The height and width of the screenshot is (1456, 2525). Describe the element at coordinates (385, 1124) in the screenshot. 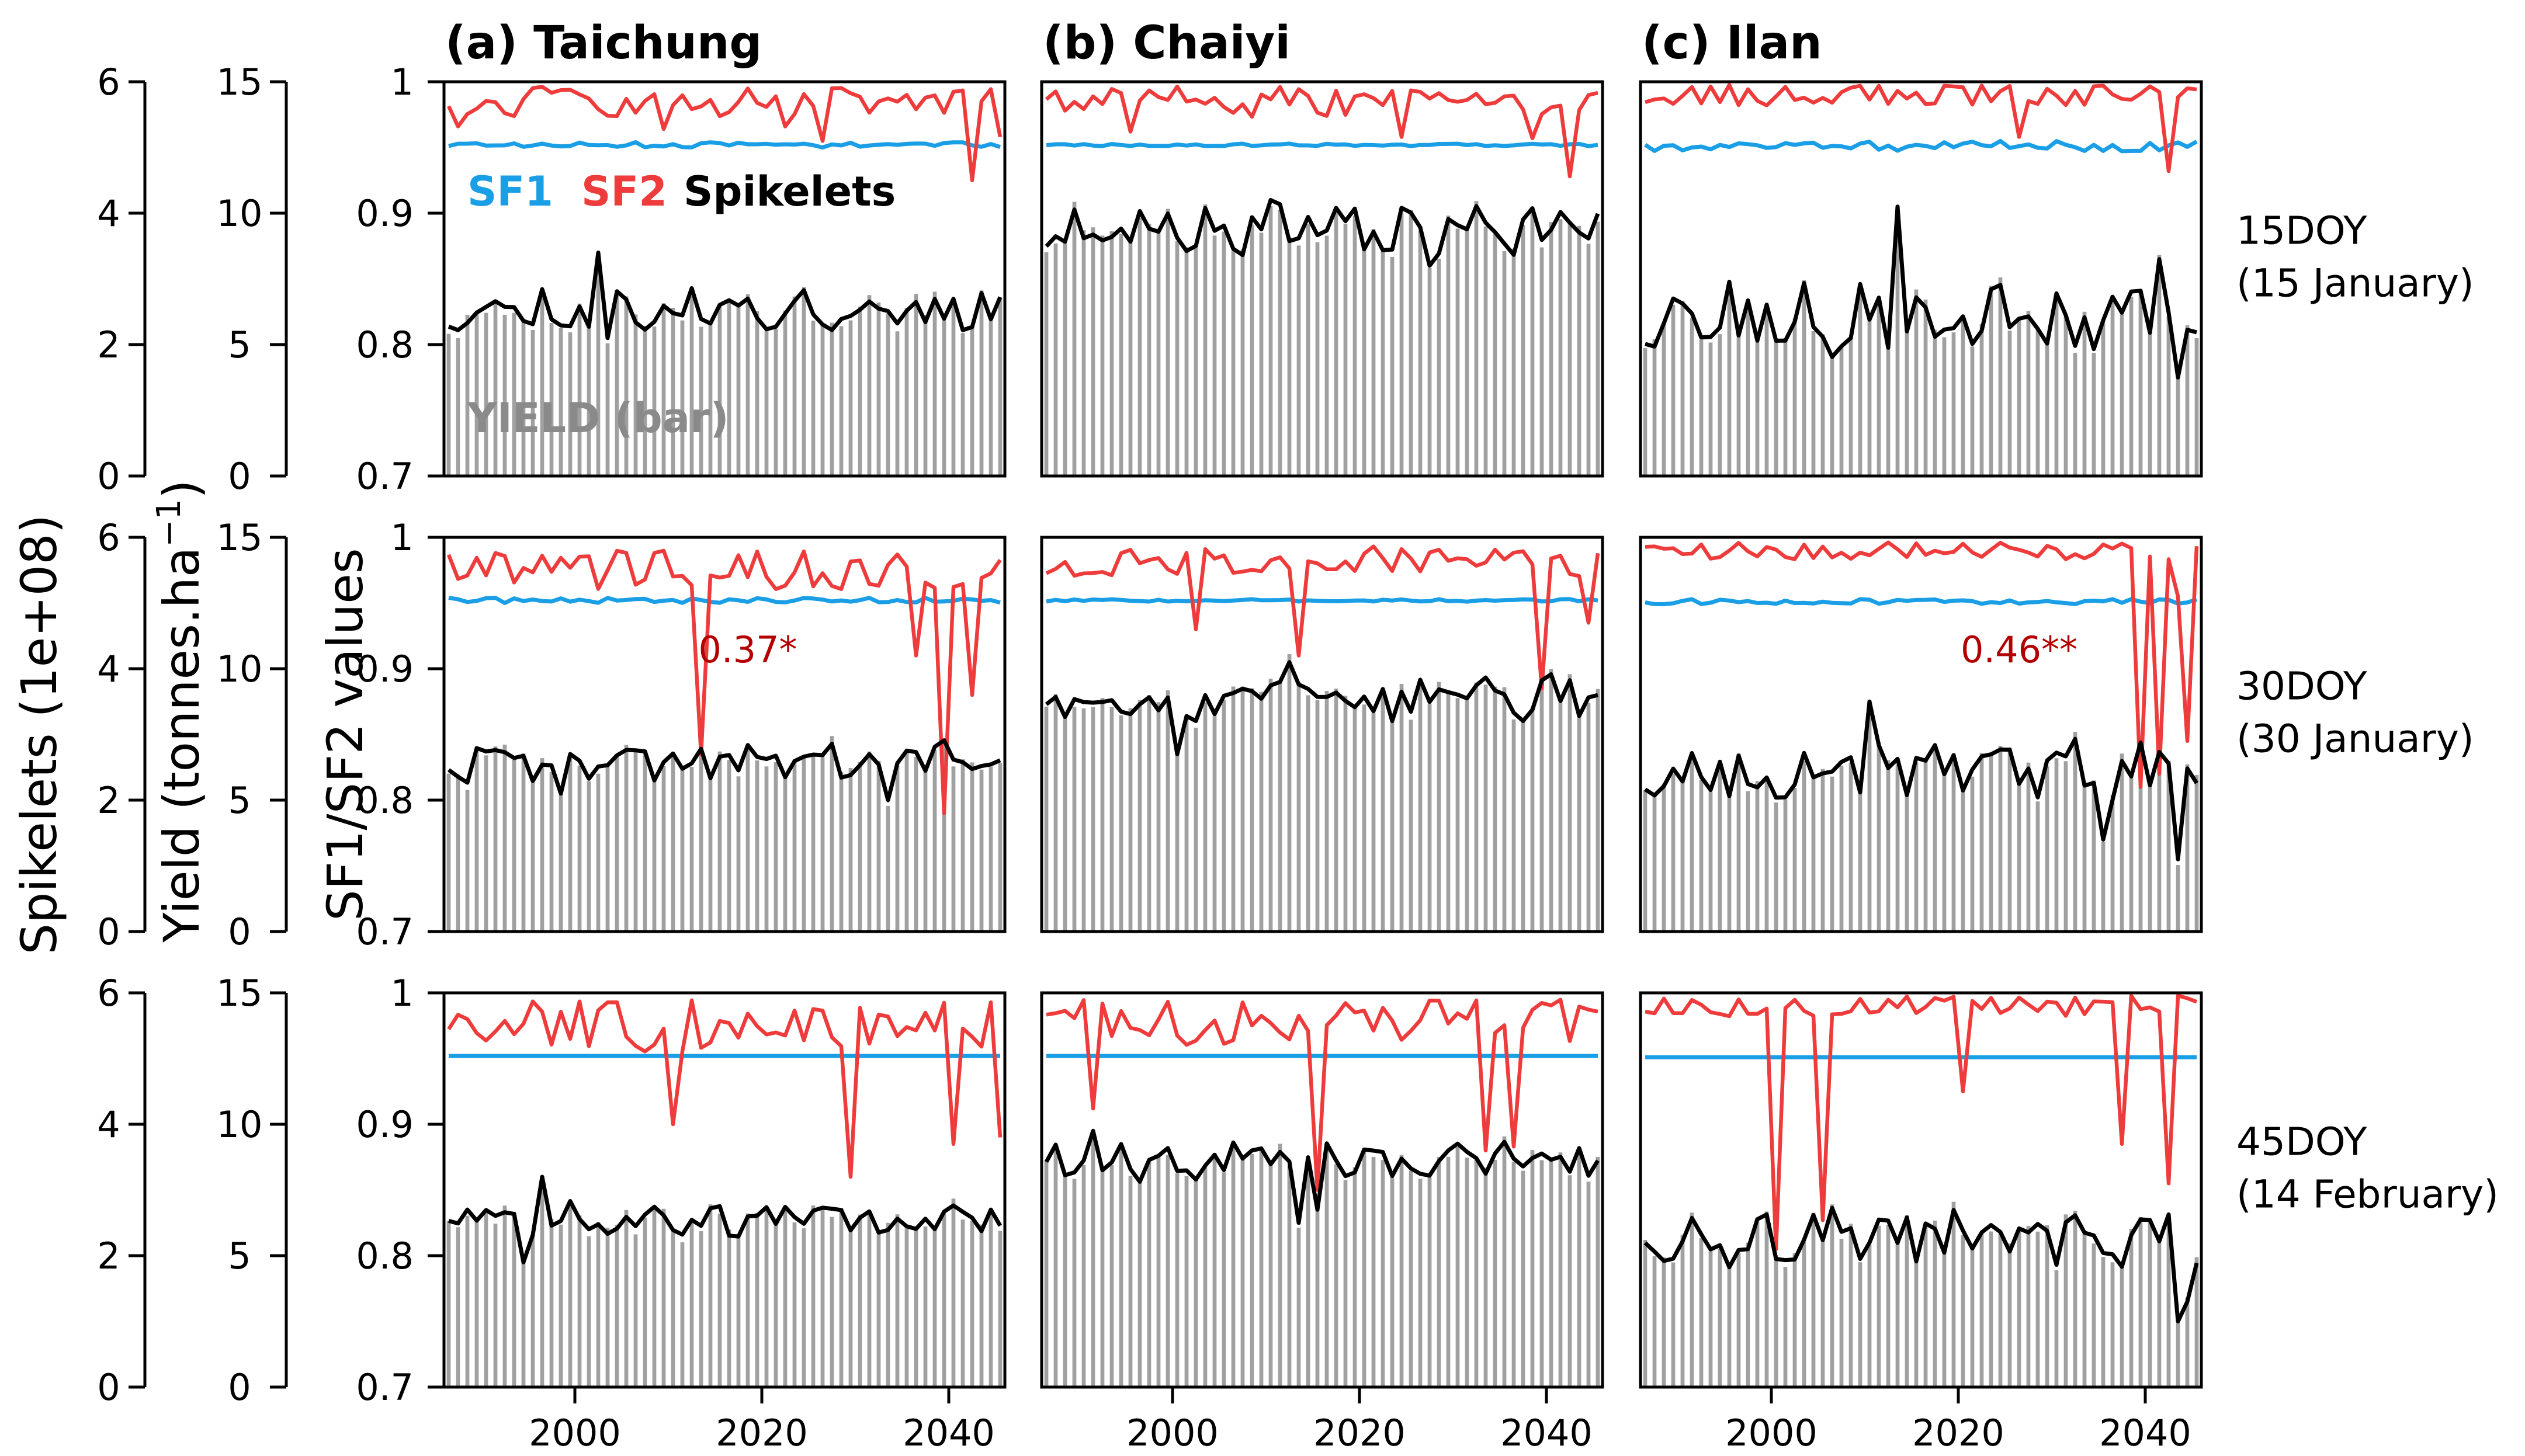

I see `sf-tick-label: 0.9` at that location.